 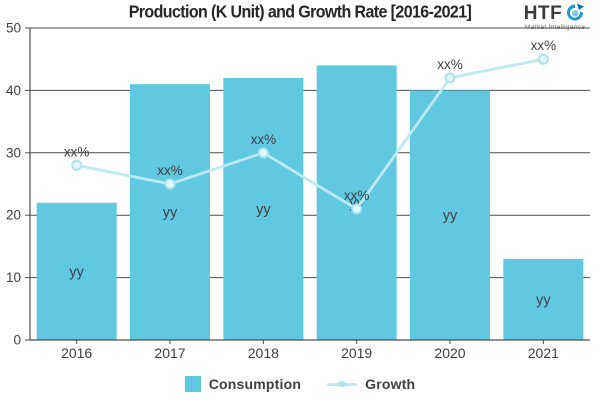 What do you see at coordinates (543, 13) in the screenshot?
I see `htf-logo-text: HTF` at bounding box center [543, 13].